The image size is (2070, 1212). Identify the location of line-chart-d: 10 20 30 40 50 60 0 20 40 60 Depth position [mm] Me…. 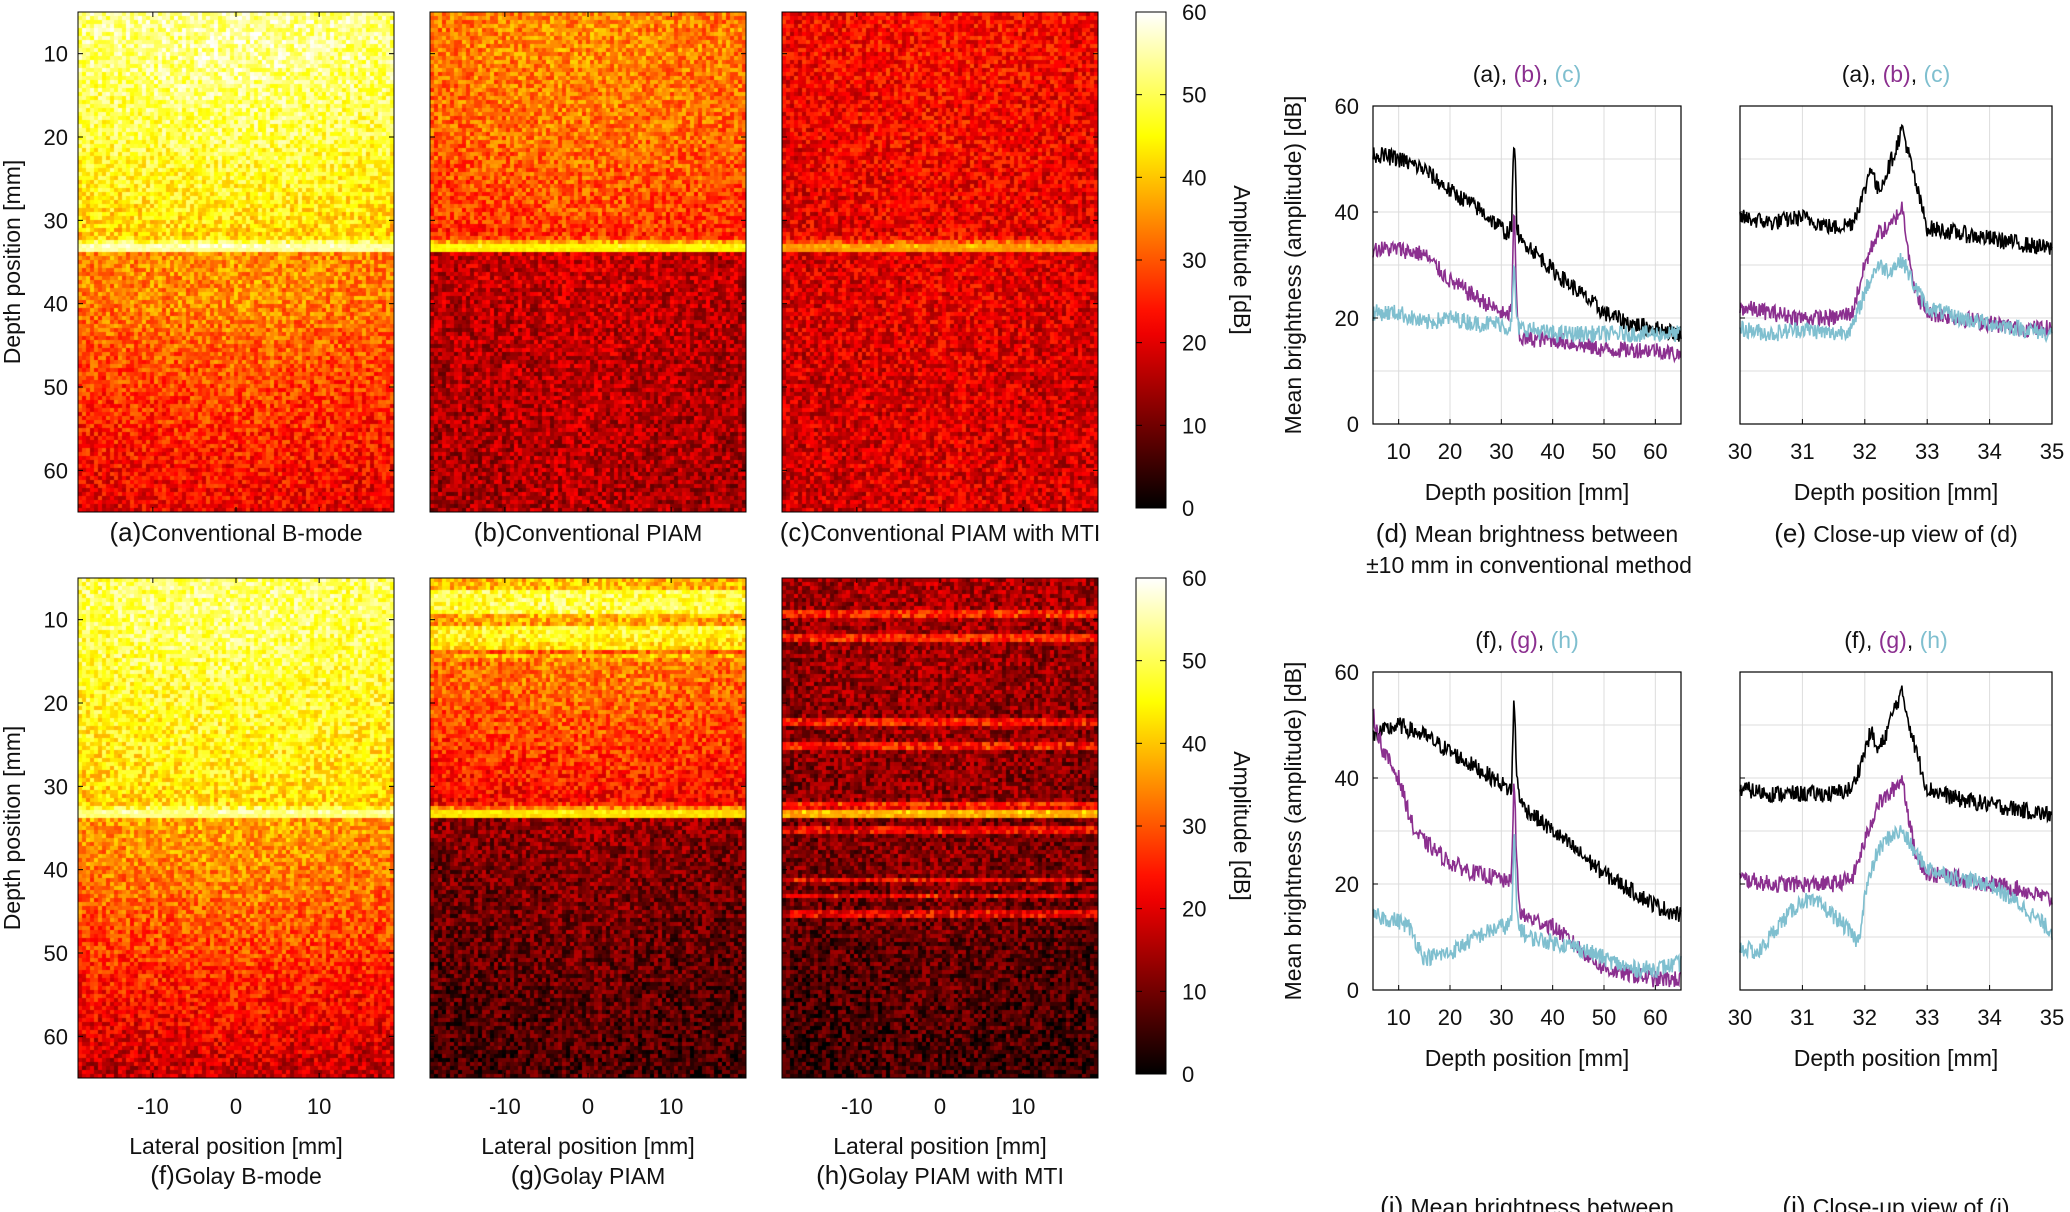
(1486, 319).